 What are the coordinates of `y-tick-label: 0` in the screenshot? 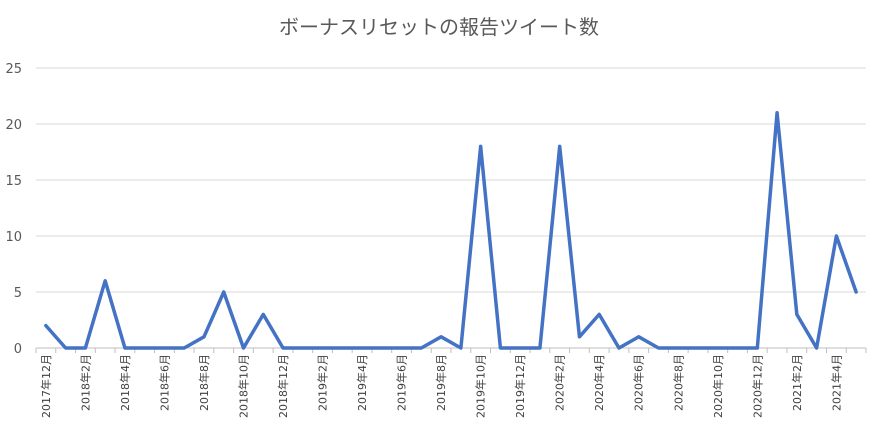 It's located at (18, 349).